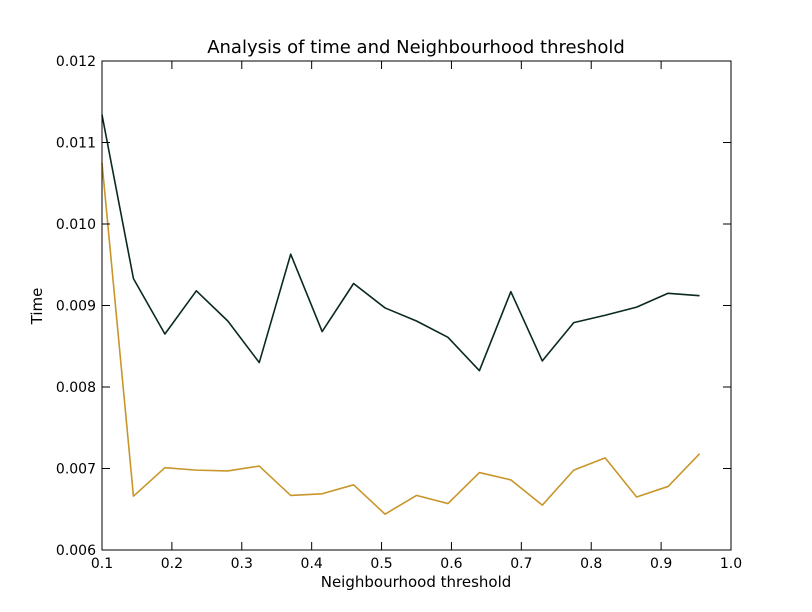 The image size is (812, 612). What do you see at coordinates (76, 307) in the screenshot?
I see `y-tick-label: 0.009` at bounding box center [76, 307].